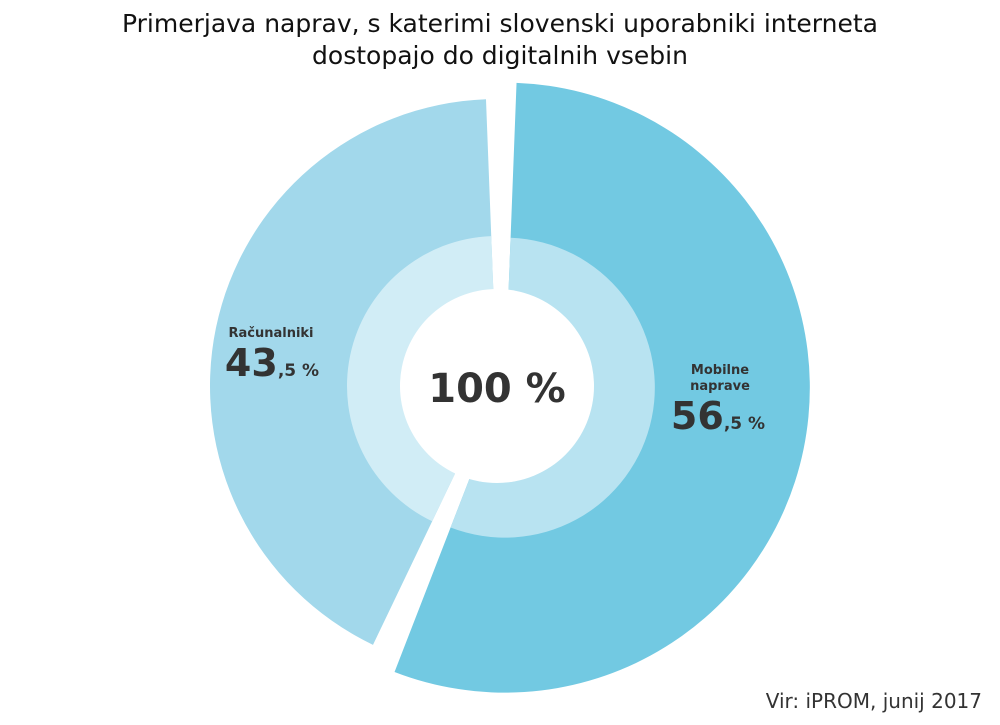 Image resolution: width=1000 pixels, height=725 pixels. What do you see at coordinates (251, 363) in the screenshot?
I see `slice-value-computers-int: 43` at bounding box center [251, 363].